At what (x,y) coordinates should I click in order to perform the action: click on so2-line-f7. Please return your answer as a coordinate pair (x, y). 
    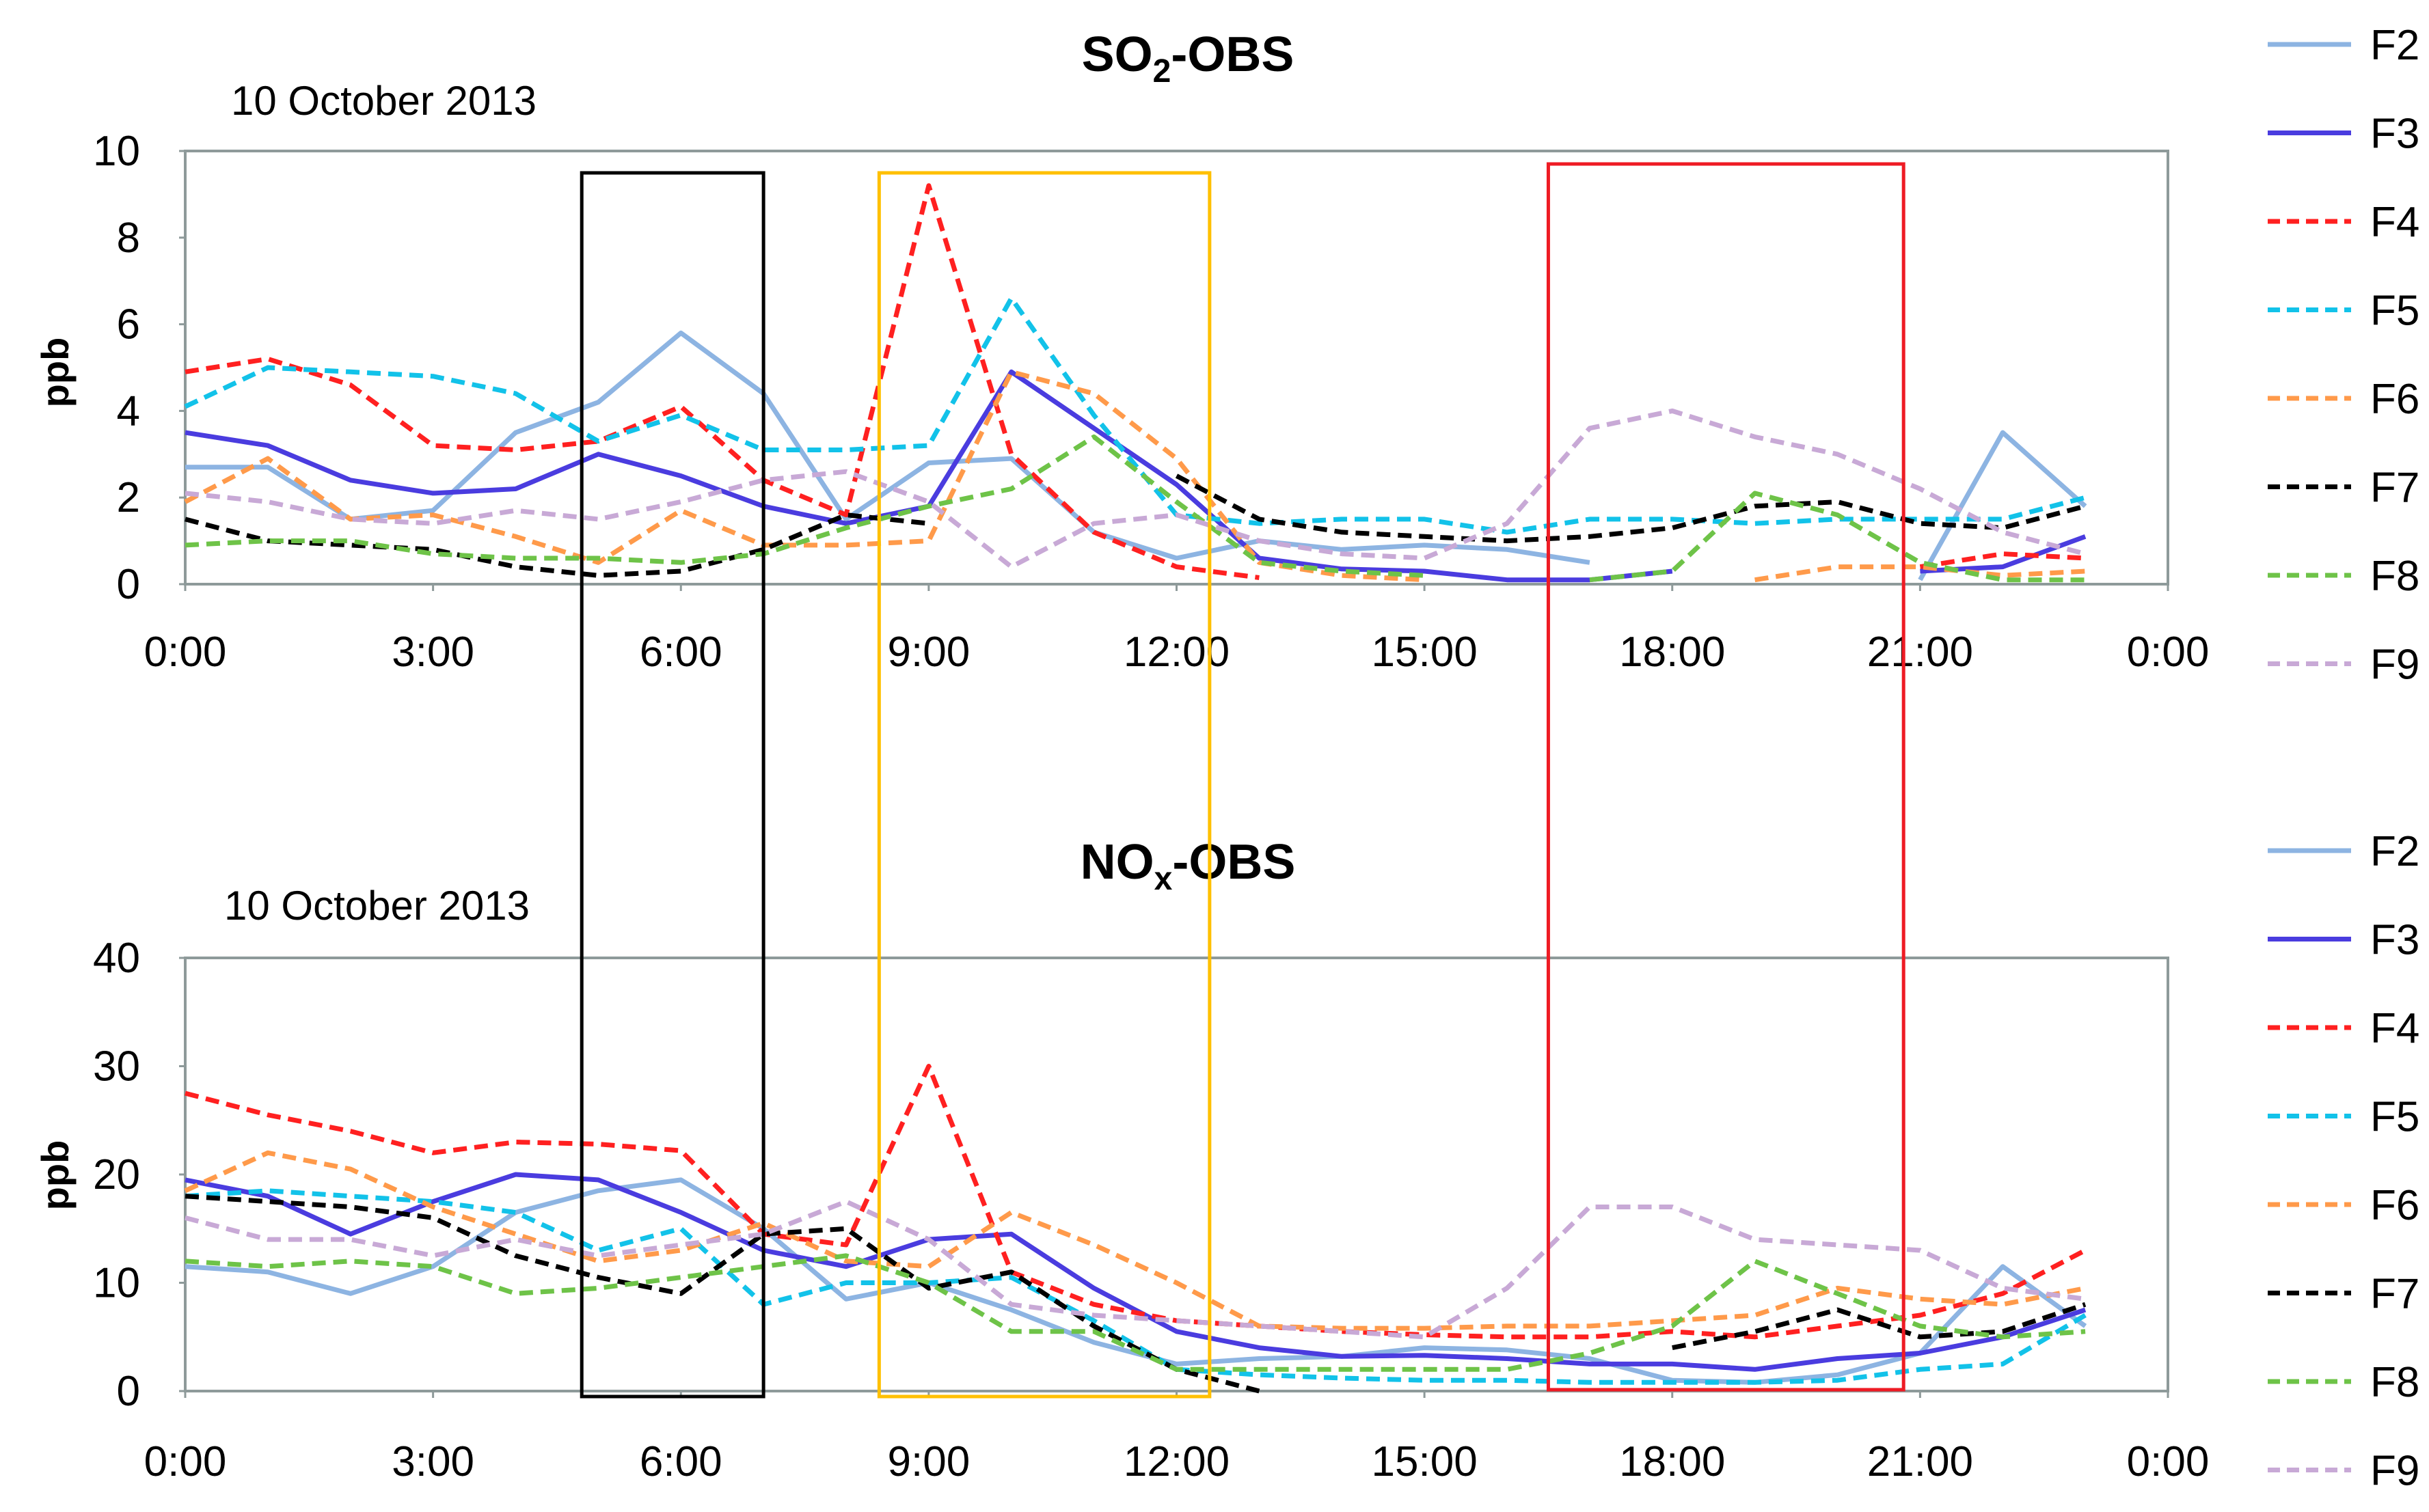
    Looking at the image, I should click on (1630, 508).